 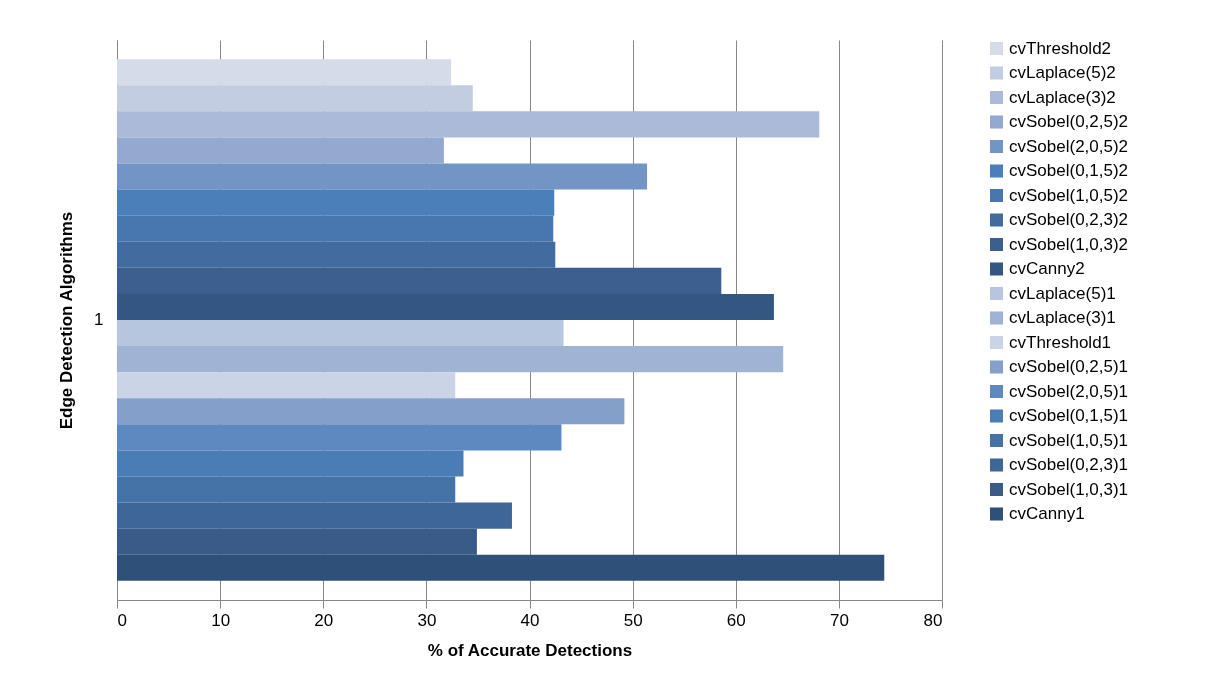 I want to click on y-axis-title: Edge Detection Algorithms, so click(x=67, y=320).